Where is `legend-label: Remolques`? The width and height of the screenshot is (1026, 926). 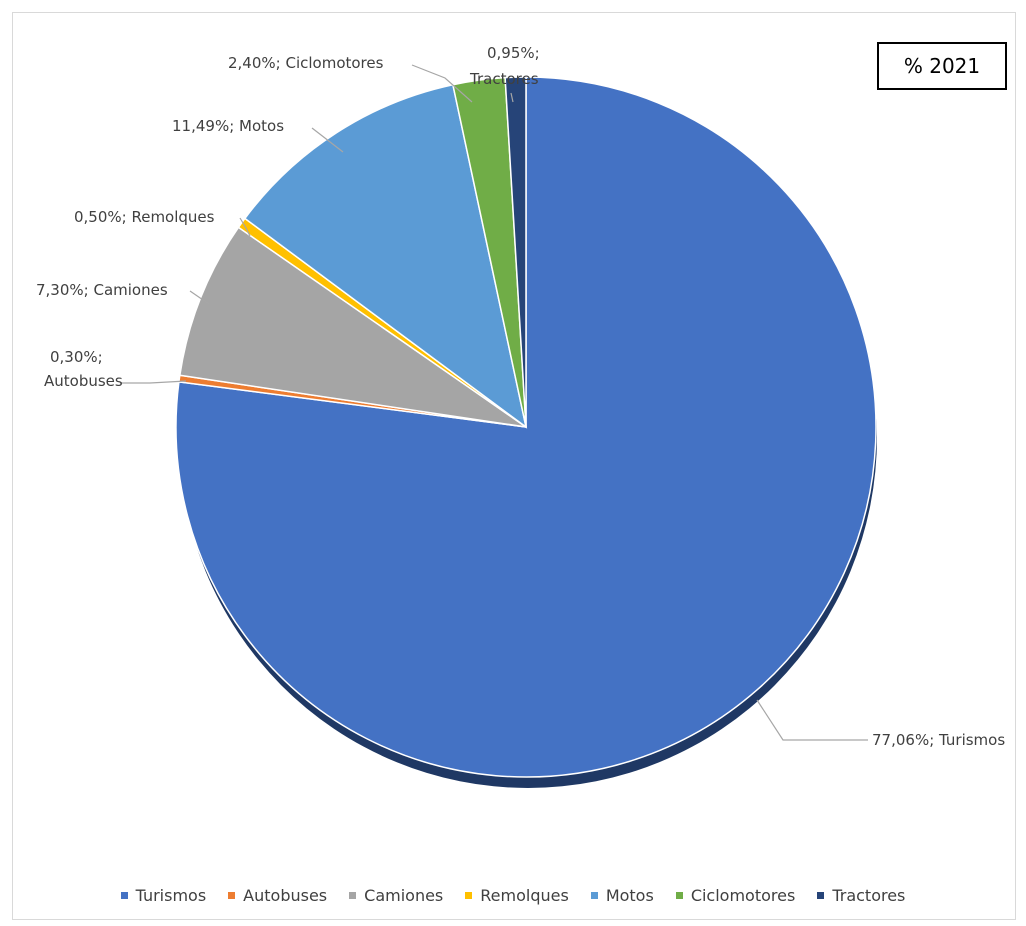 legend-label: Remolques is located at coordinates (524, 895).